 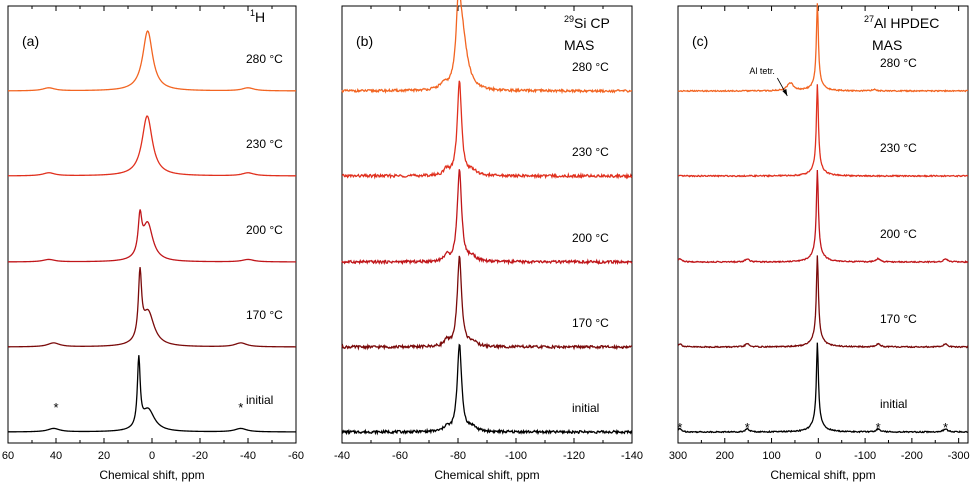 What do you see at coordinates (762, 71) in the screenshot?
I see `annotation-label: Al tetr.` at bounding box center [762, 71].